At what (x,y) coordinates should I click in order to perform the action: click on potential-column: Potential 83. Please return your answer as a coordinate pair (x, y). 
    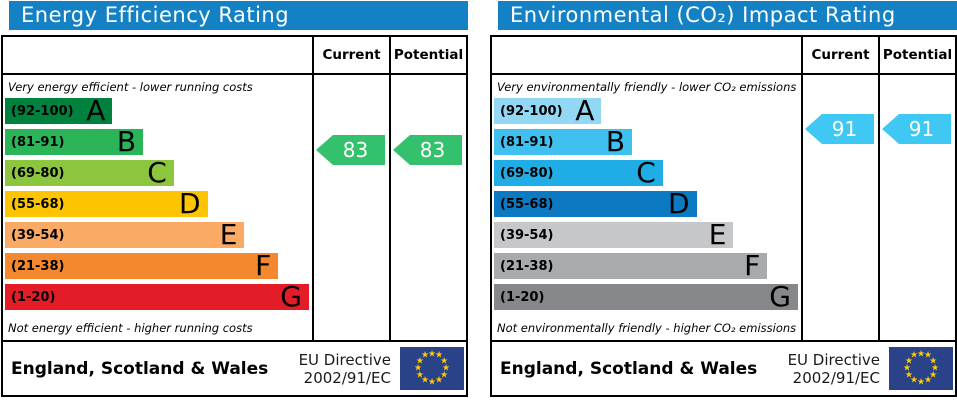
    Looking at the image, I should click on (427, 188).